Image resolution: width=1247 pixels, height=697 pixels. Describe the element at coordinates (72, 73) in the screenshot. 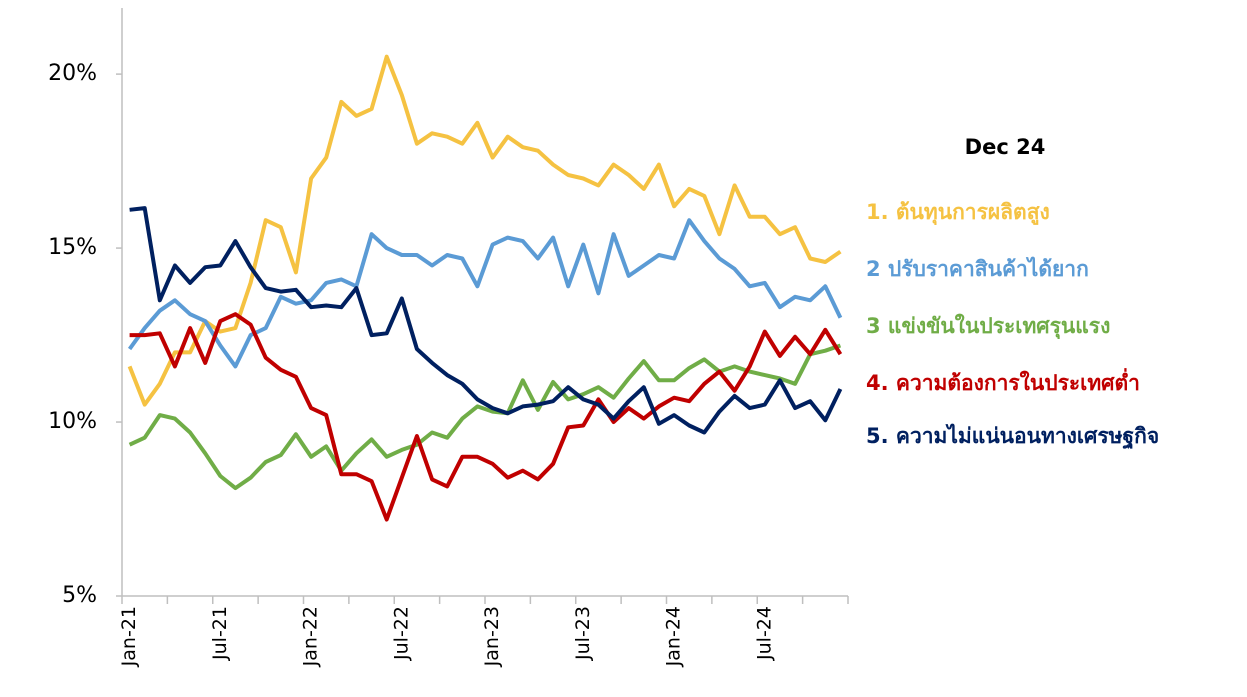

I see `y-tick-label: 20%` at that location.